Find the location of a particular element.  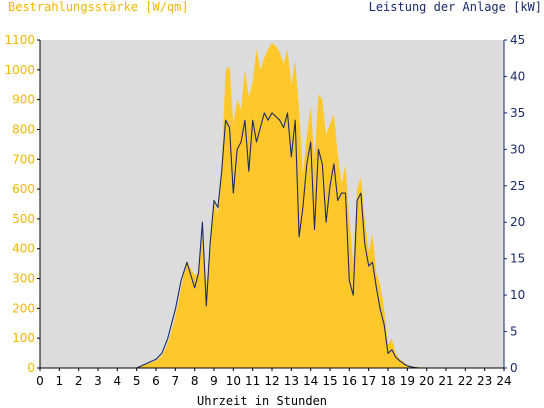

x-tick-label: 5 is located at coordinates (137, 381).